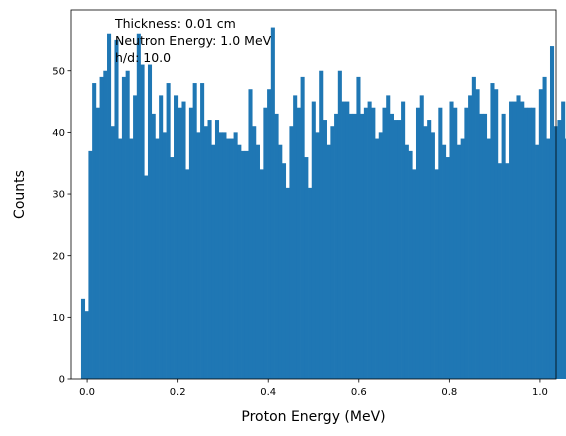 The image size is (566, 436). What do you see at coordinates (268, 392) in the screenshot?
I see `x-tick-label: 0.4` at bounding box center [268, 392].